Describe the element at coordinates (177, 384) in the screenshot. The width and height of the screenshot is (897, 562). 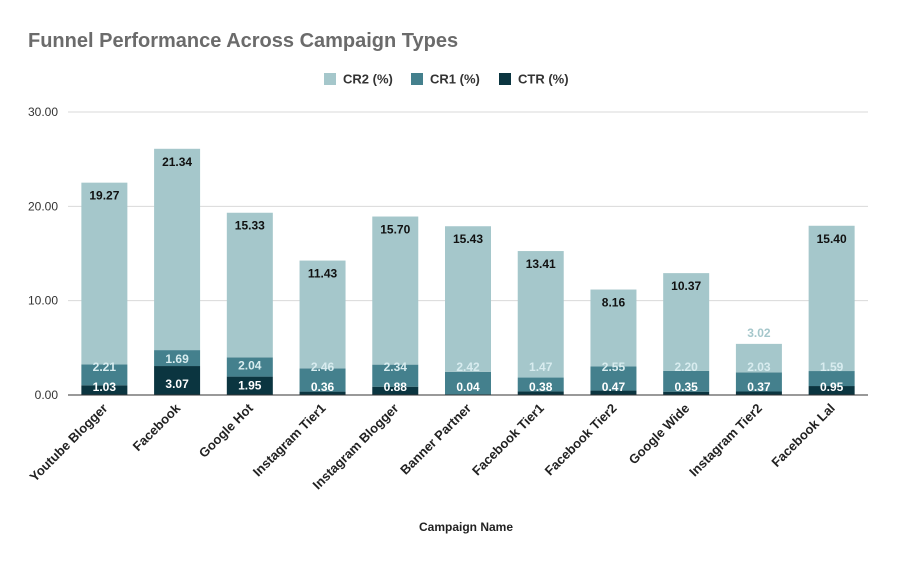
I see `data-label: 3.07` at that location.